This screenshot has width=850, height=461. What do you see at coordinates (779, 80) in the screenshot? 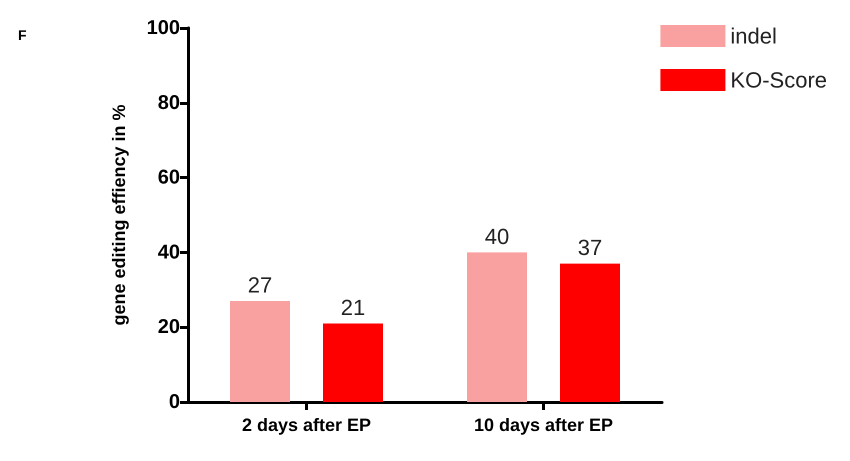
I see `legend-label: KO-Score` at bounding box center [779, 80].